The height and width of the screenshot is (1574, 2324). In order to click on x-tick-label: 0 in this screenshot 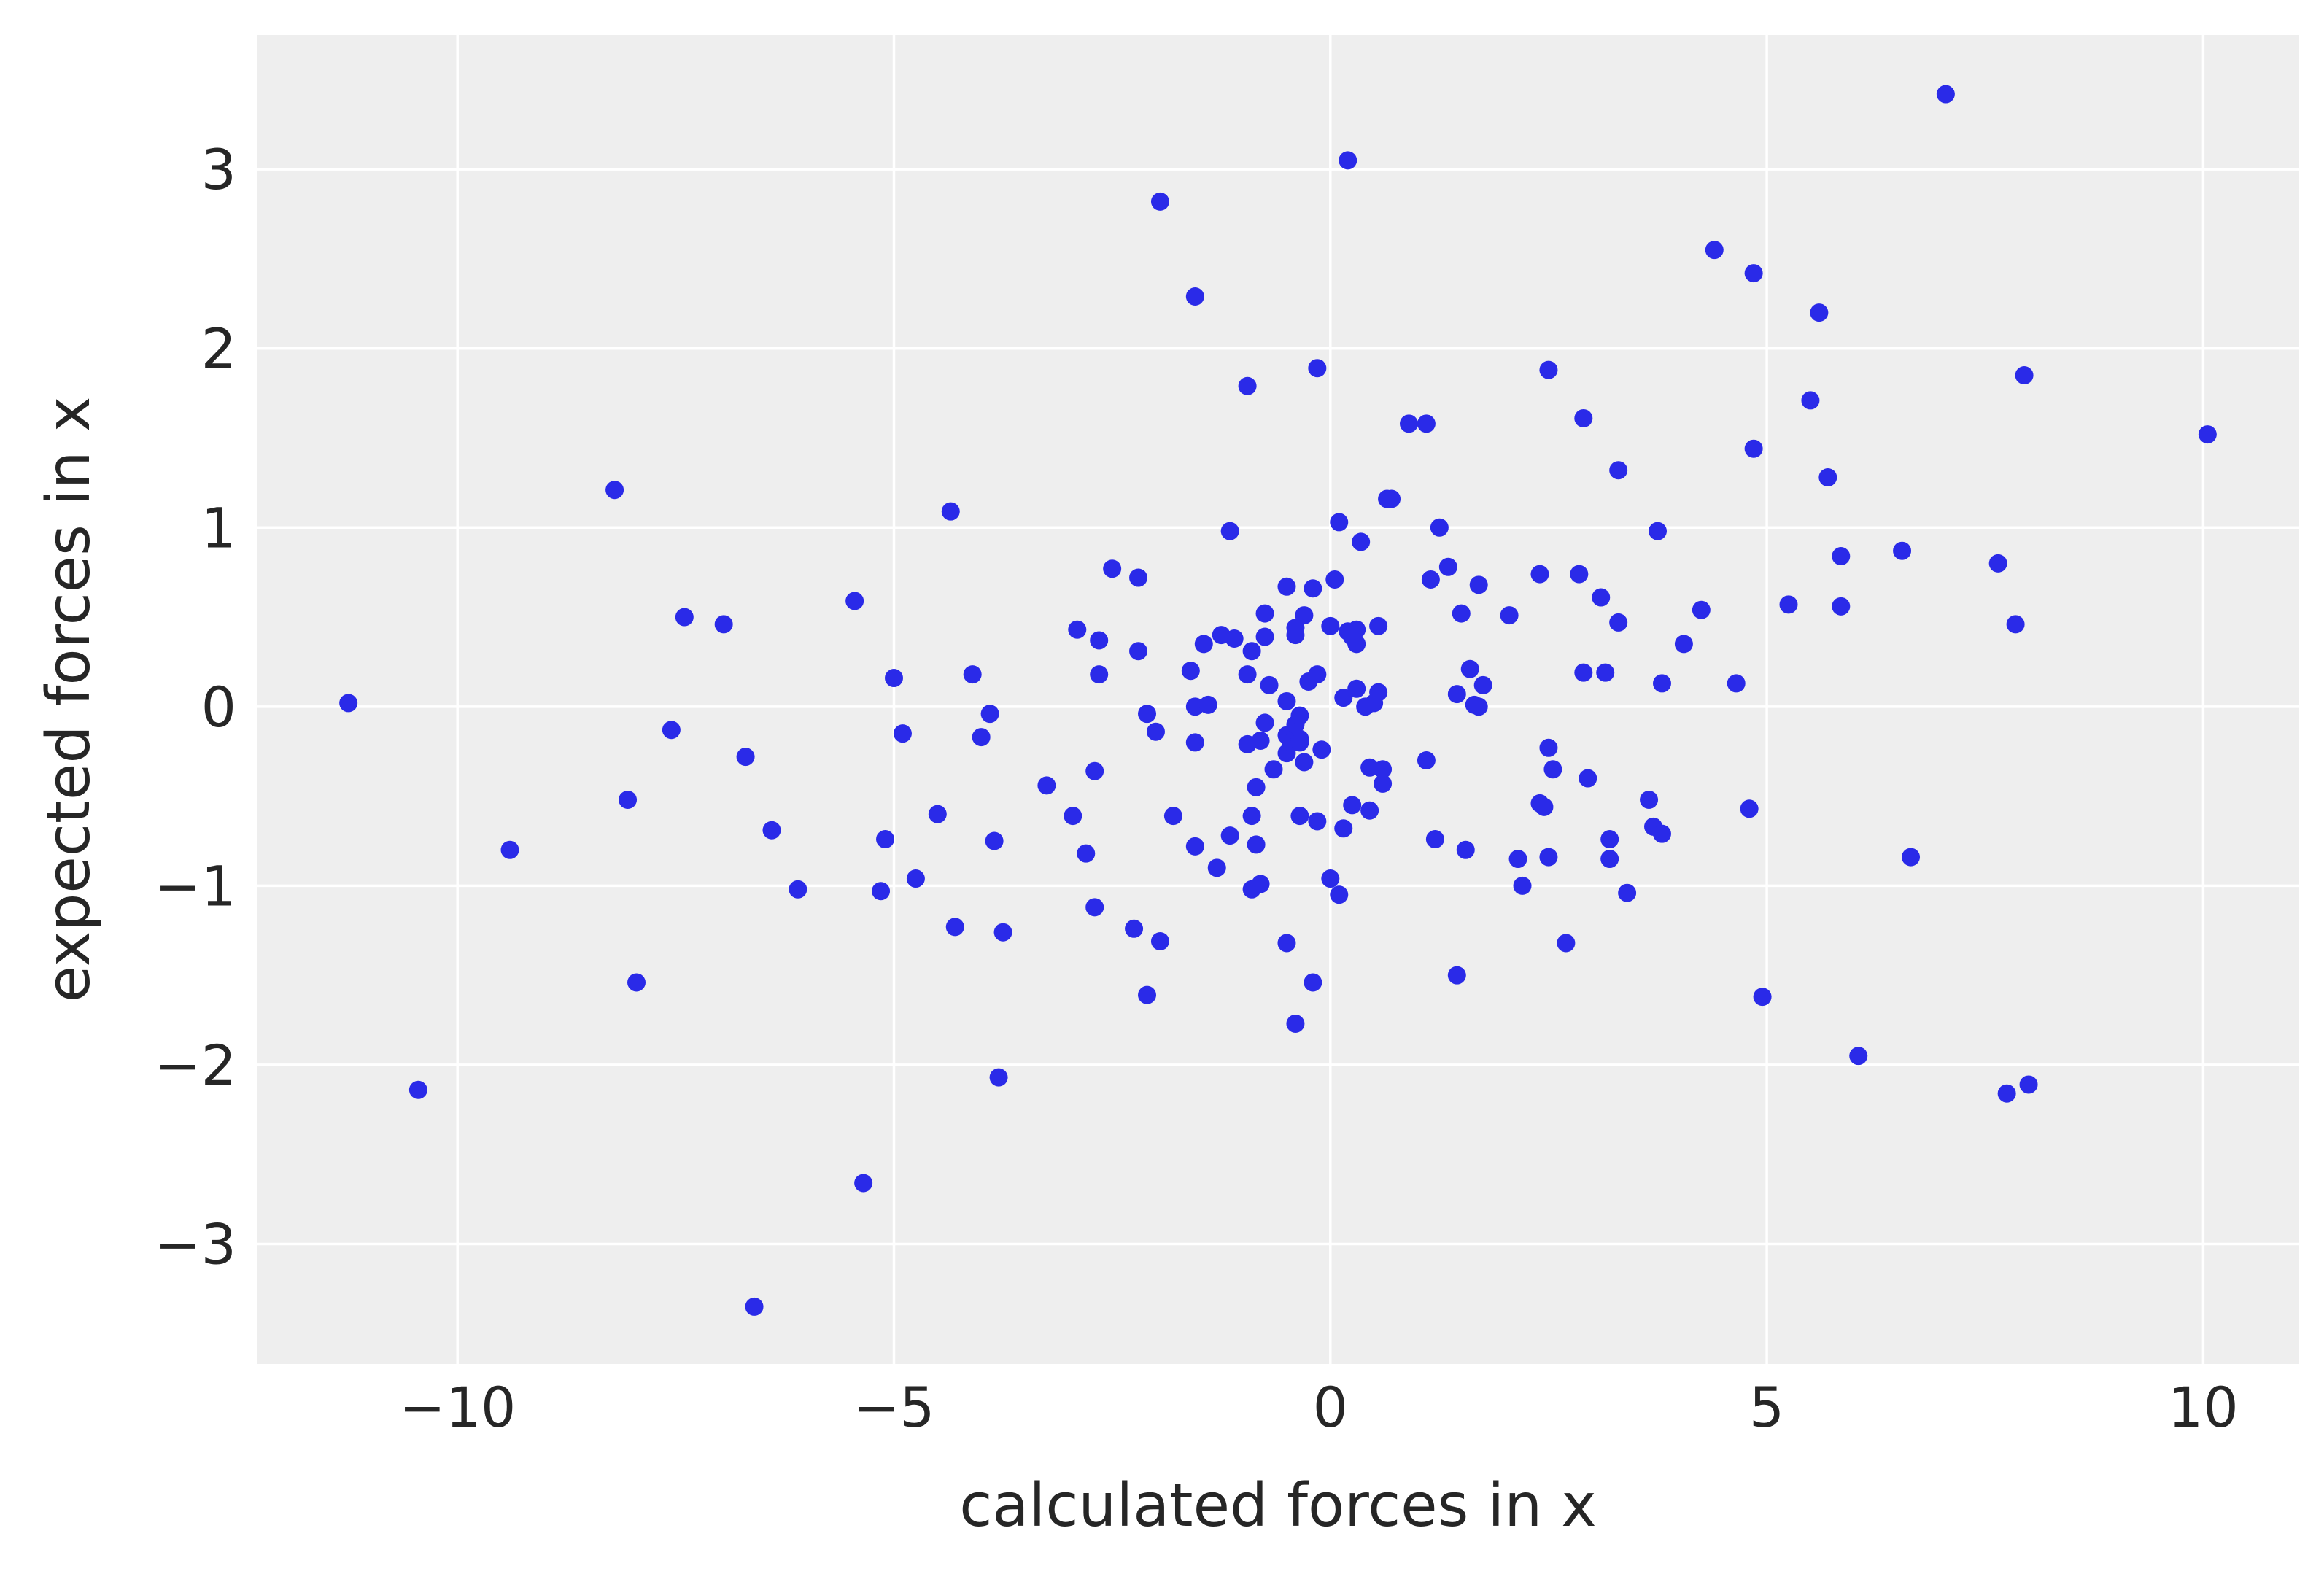, I will do `click(1330, 1408)`.